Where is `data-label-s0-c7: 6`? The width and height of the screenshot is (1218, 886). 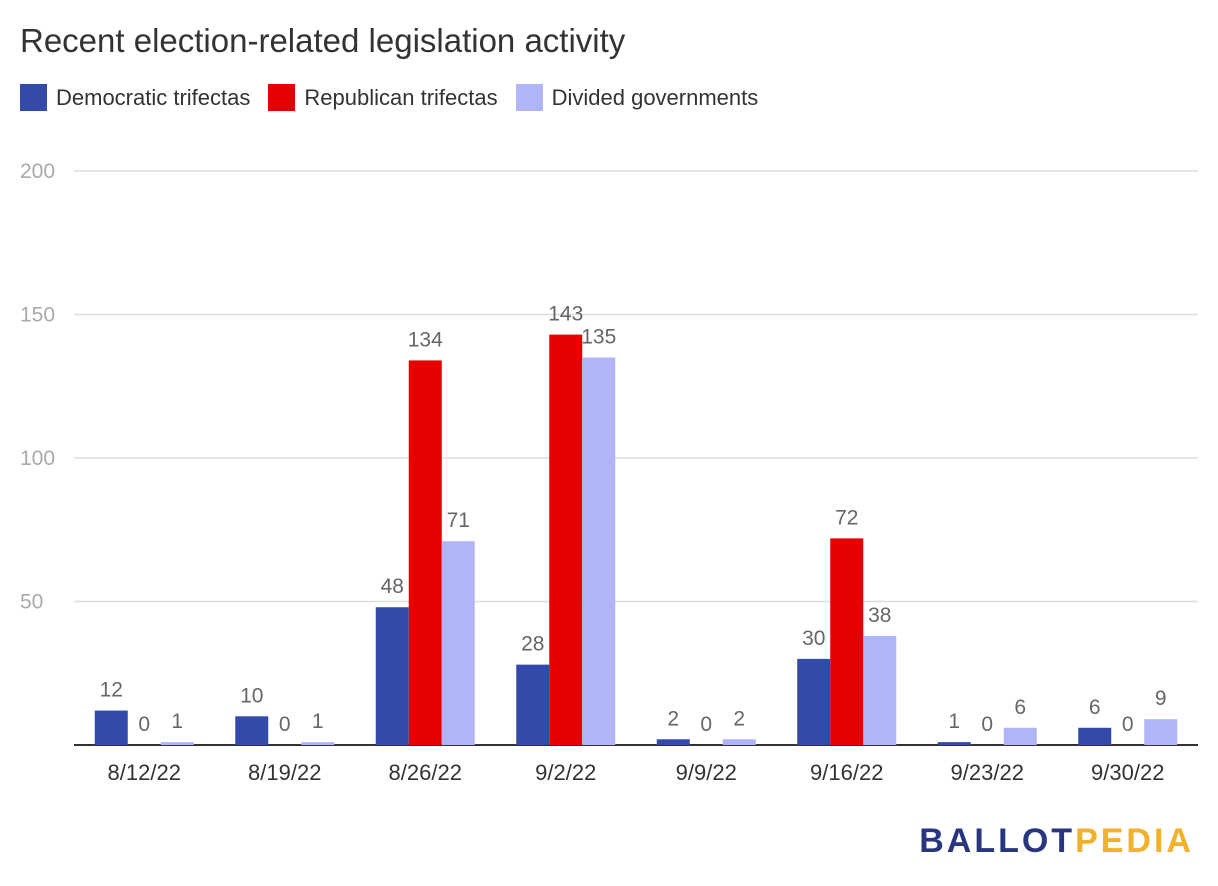
data-label-s0-c7: 6 is located at coordinates (1095, 707).